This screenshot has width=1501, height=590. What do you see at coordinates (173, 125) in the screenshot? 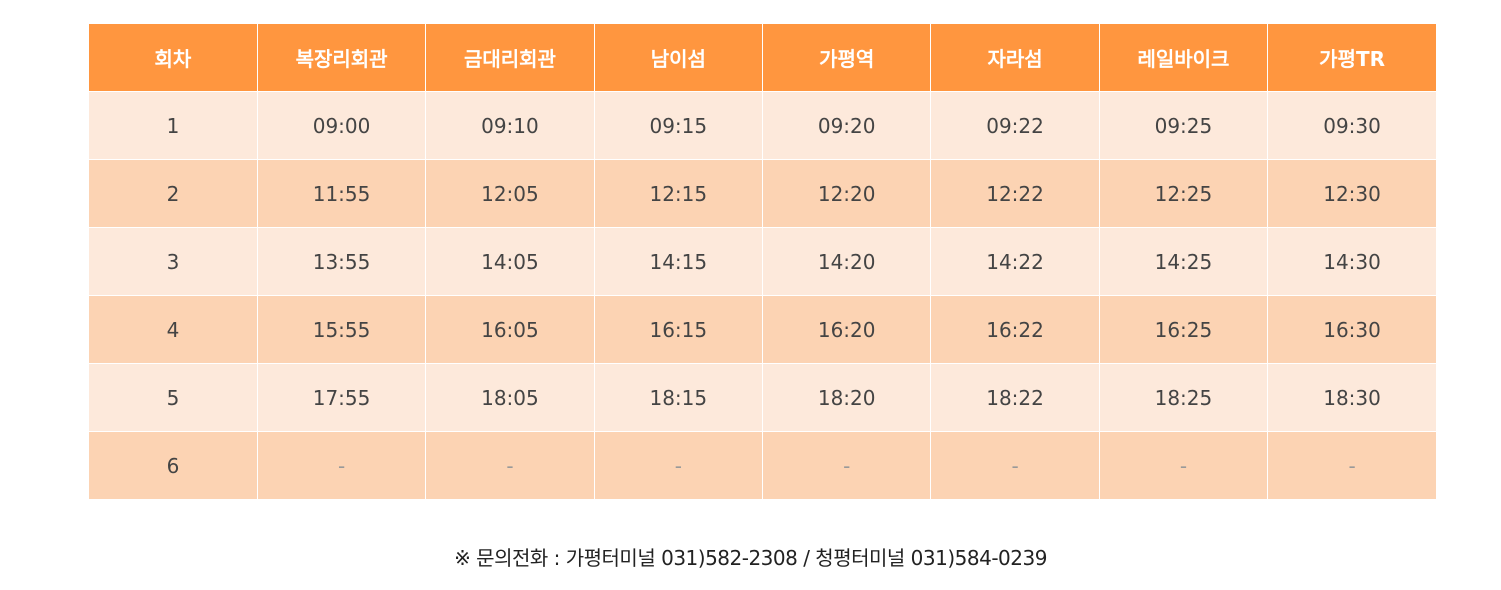
I see `table-cell: 1` at bounding box center [173, 125].